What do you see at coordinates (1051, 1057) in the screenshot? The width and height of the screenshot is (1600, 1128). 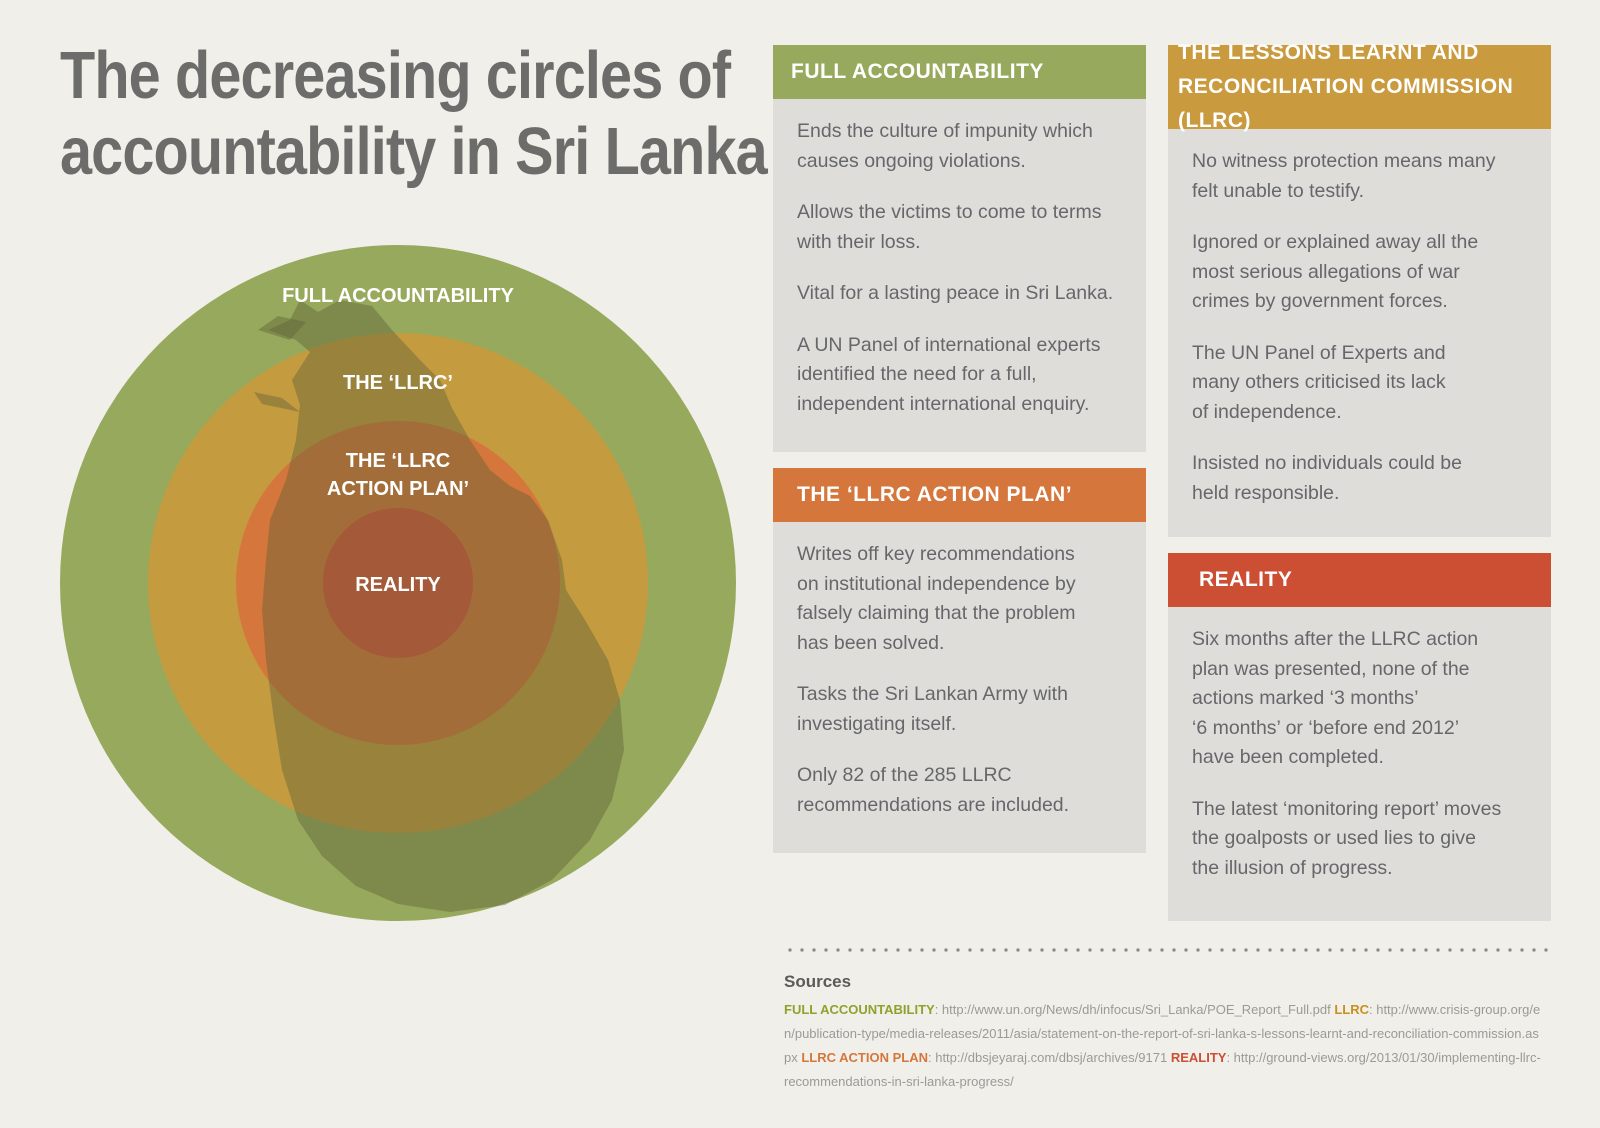 I see `source-link-action-plan: http://dbsjeyaraj.com/dbsj/archives/9171` at bounding box center [1051, 1057].